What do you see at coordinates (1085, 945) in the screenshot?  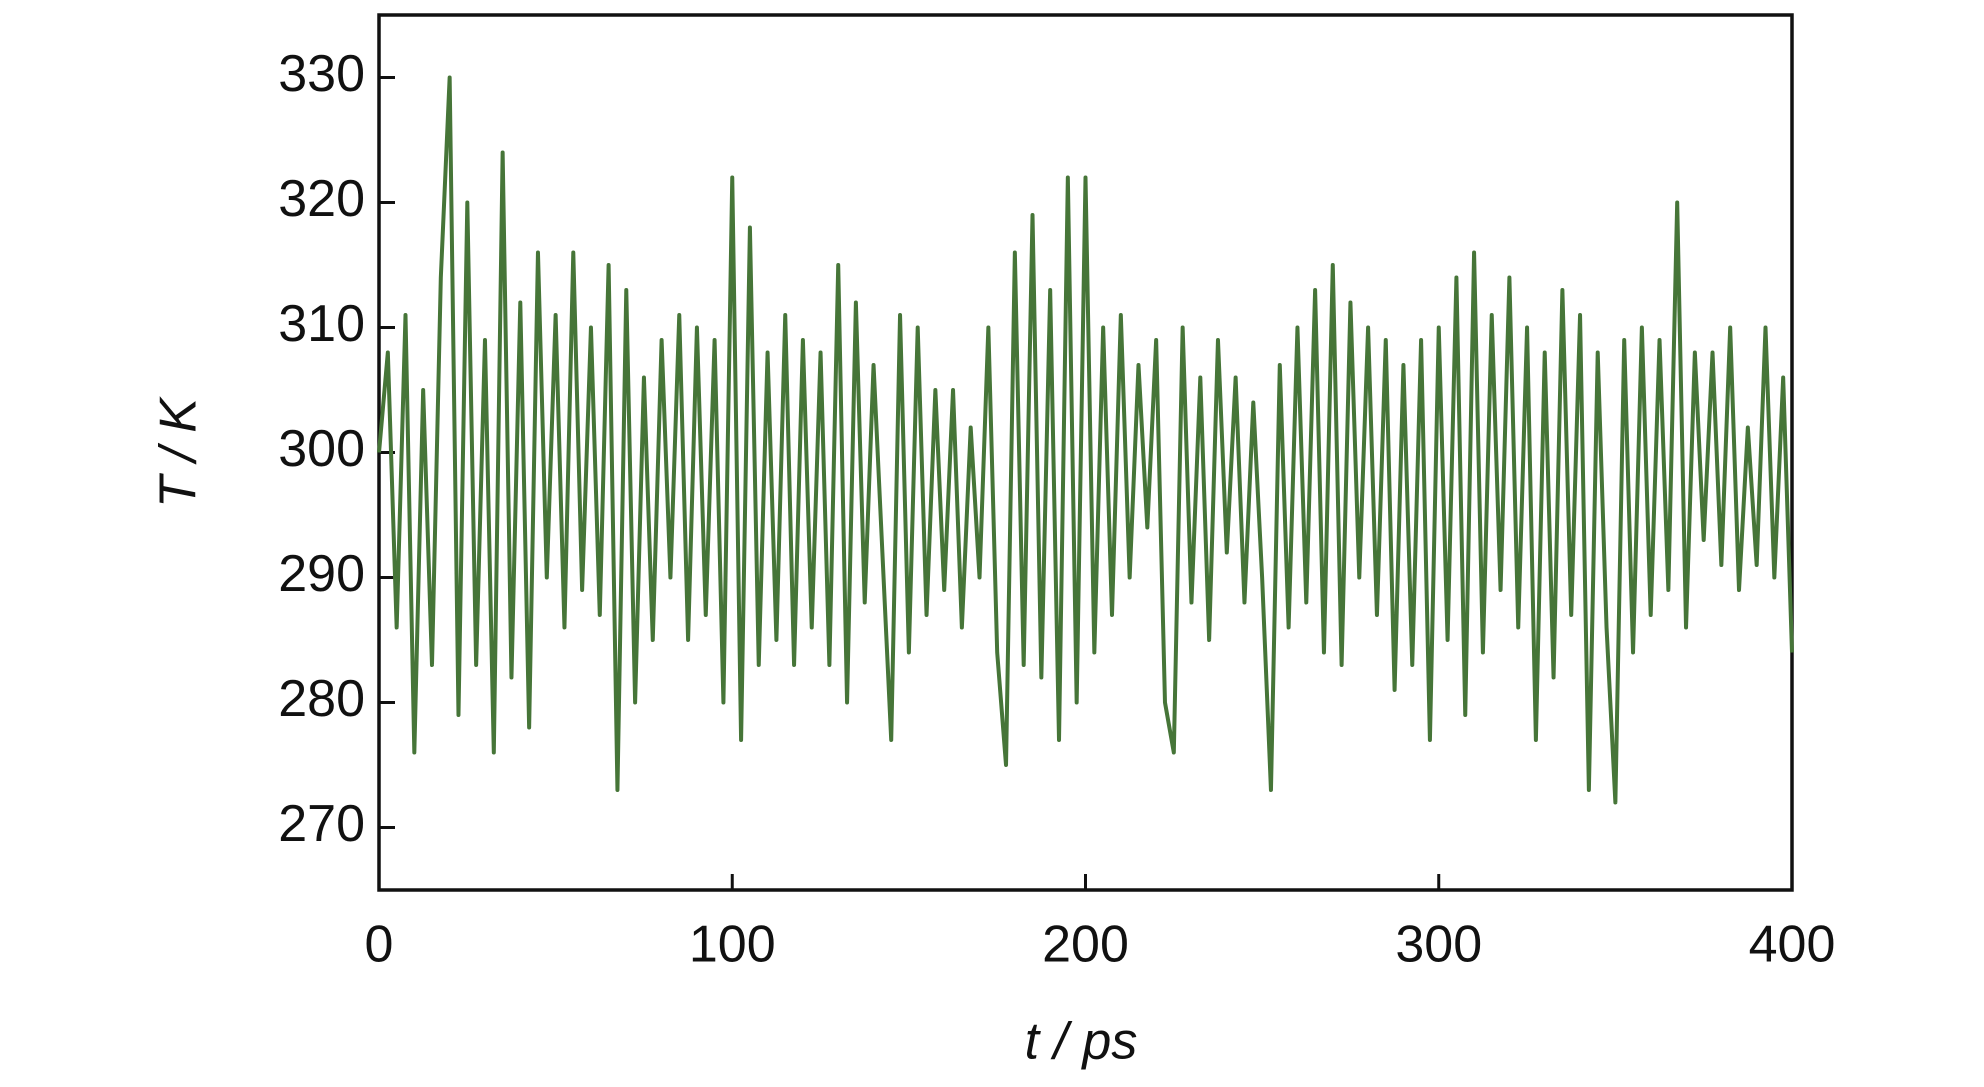 I see `x-tick-label: 200` at bounding box center [1085, 945].